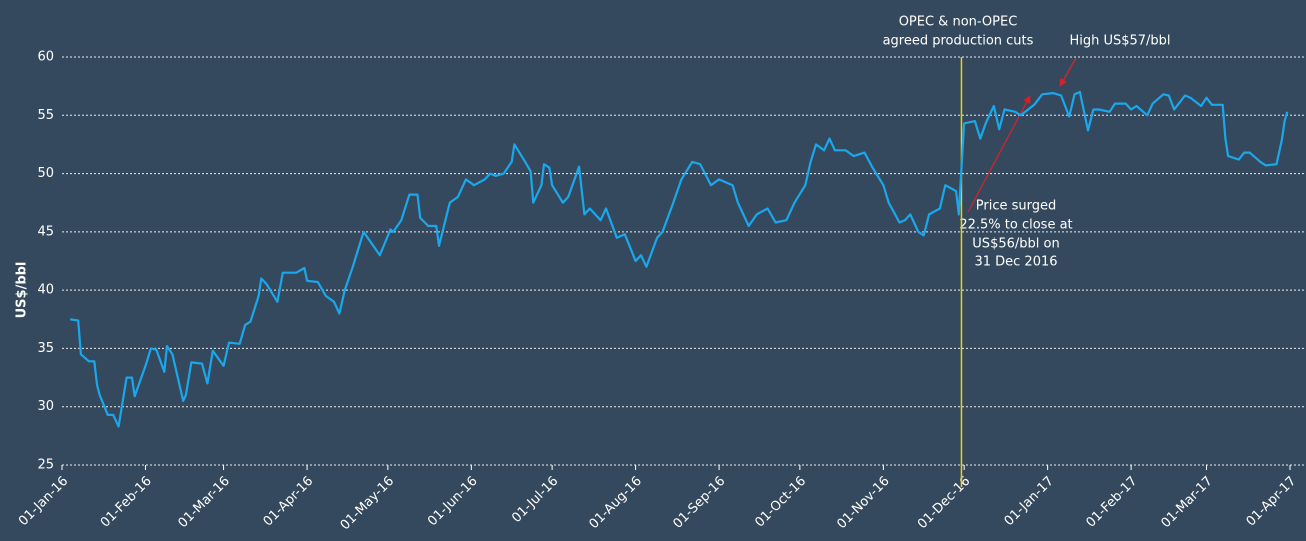  What do you see at coordinates (1119, 41) in the screenshot?
I see `annotation-text: High US$57/bbl` at bounding box center [1119, 41].